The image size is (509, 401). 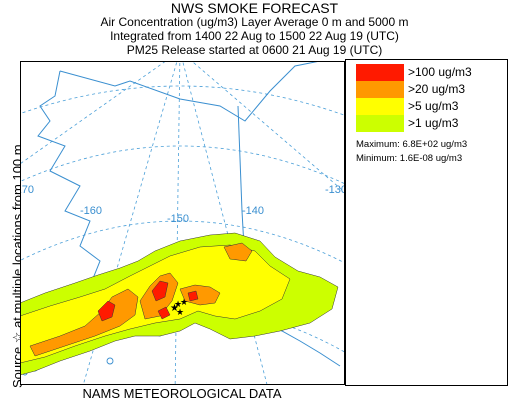 What do you see at coordinates (433, 106) in the screenshot?
I see `legend-label: >5 ug/m3` at bounding box center [433, 106].